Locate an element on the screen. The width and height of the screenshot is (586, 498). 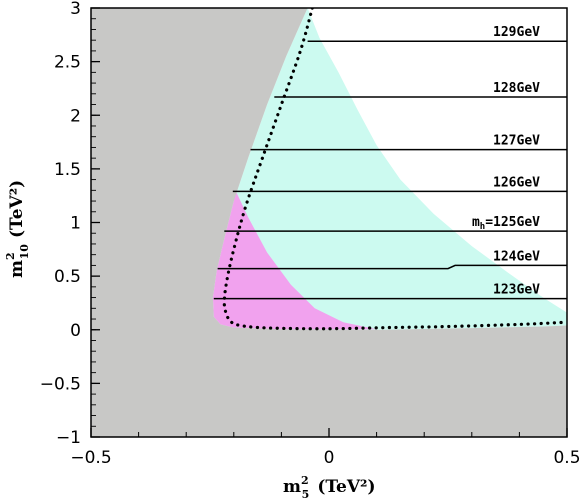
y-tick-label-3: 0.5 is located at coordinates (67, 277).